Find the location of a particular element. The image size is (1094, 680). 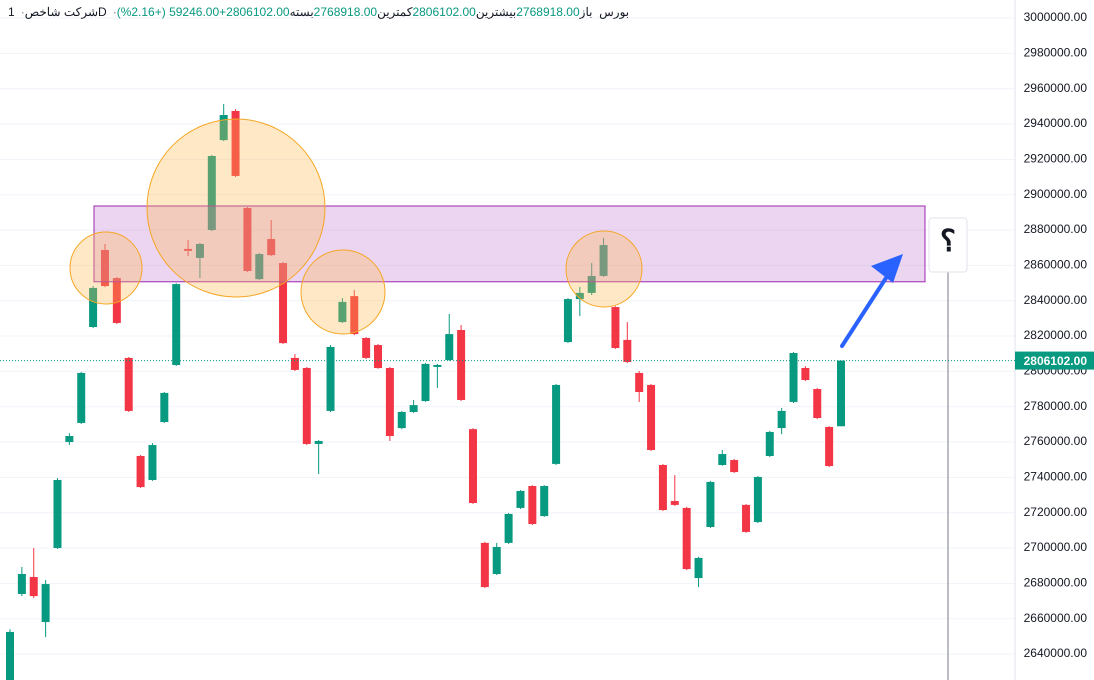

last-price-label: 2806102.00 is located at coordinates (1056, 361).